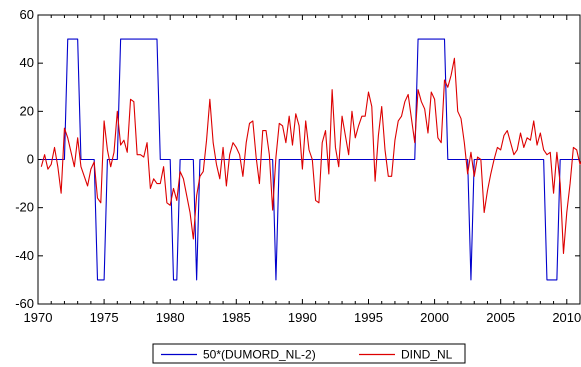 The image size is (581, 367). I want to click on y-tick-label: 60, so click(27, 14).